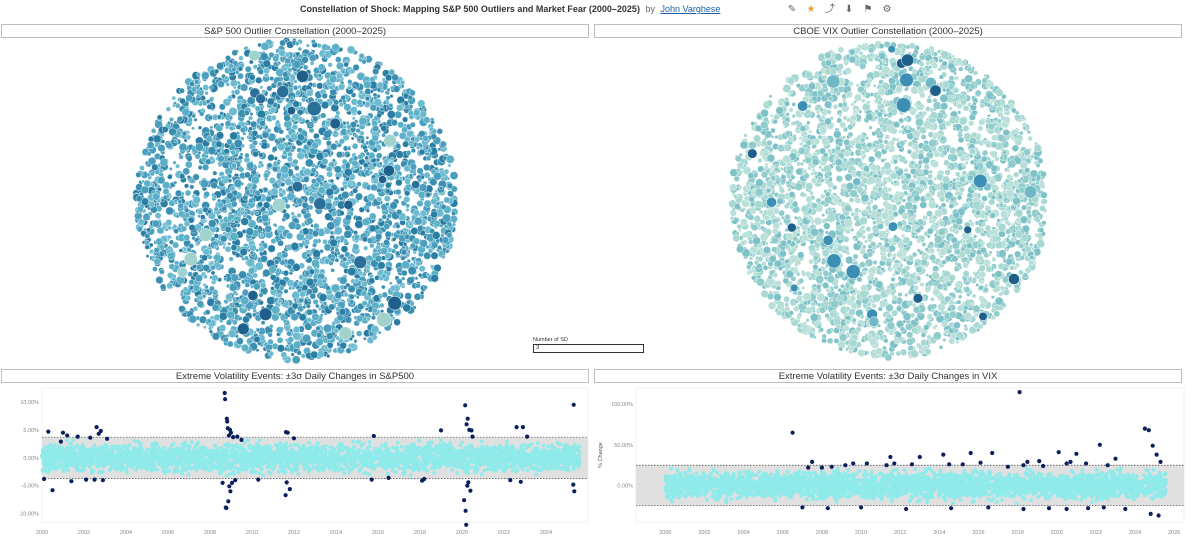  I want to click on download-icon: ⬇, so click(849, 9).